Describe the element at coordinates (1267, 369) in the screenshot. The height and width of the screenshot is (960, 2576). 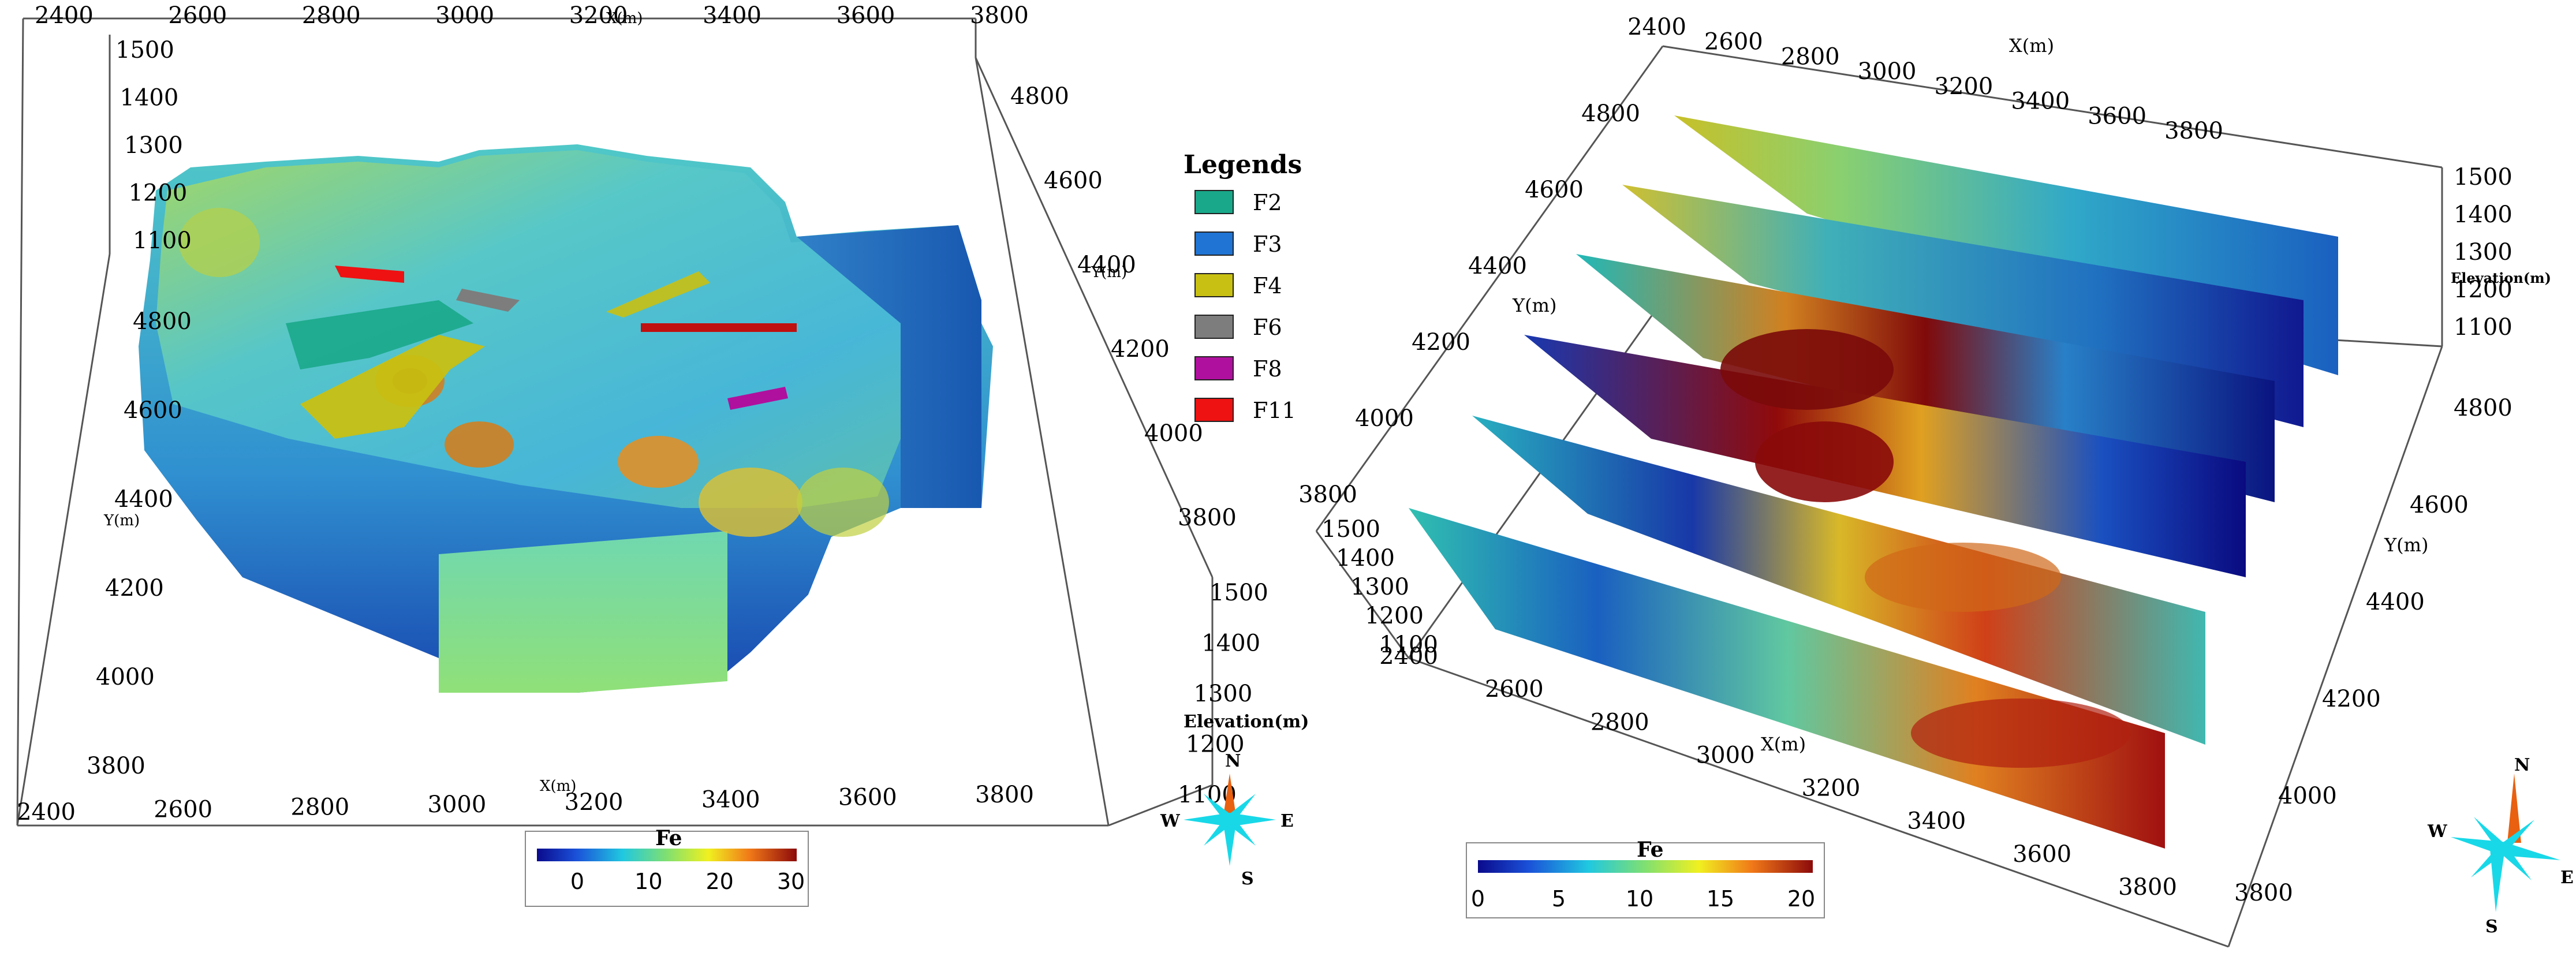
I see `legend-label-f8: F8` at that location.